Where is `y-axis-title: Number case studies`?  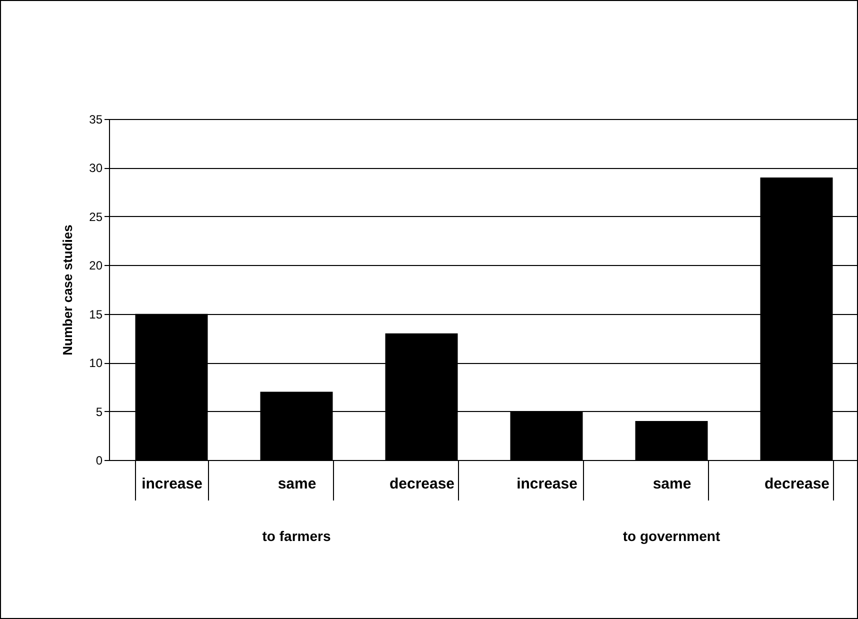 y-axis-title: Number case studies is located at coordinates (68, 290).